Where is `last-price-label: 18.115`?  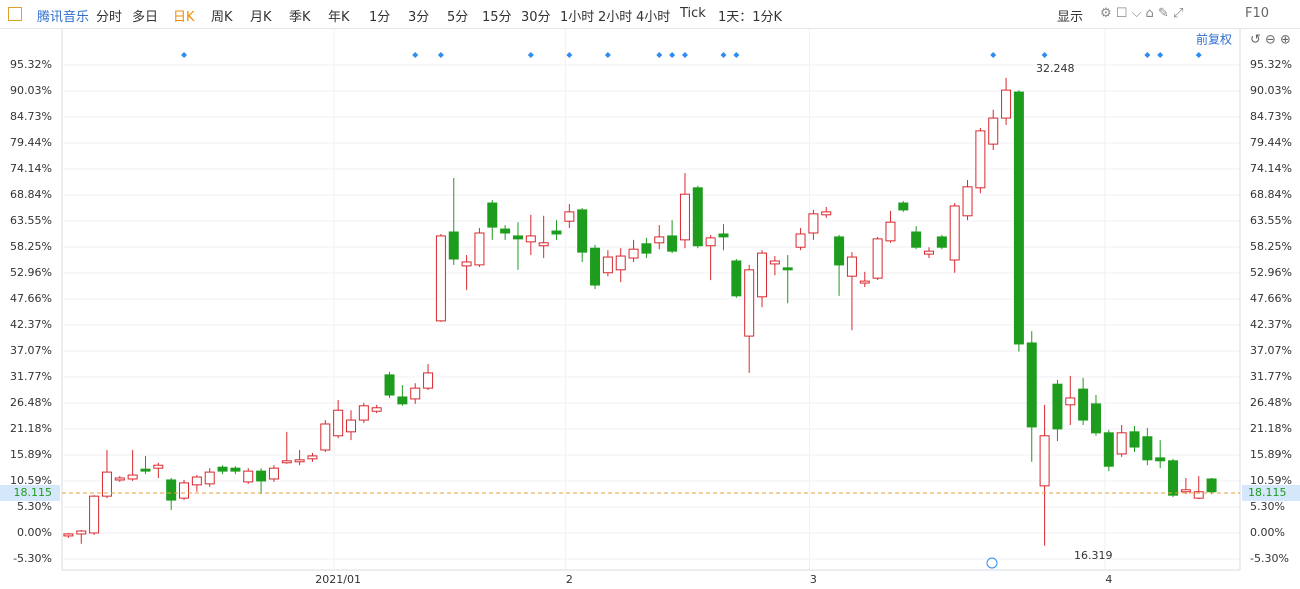
last-price-label: 18.115 is located at coordinates (33, 492).